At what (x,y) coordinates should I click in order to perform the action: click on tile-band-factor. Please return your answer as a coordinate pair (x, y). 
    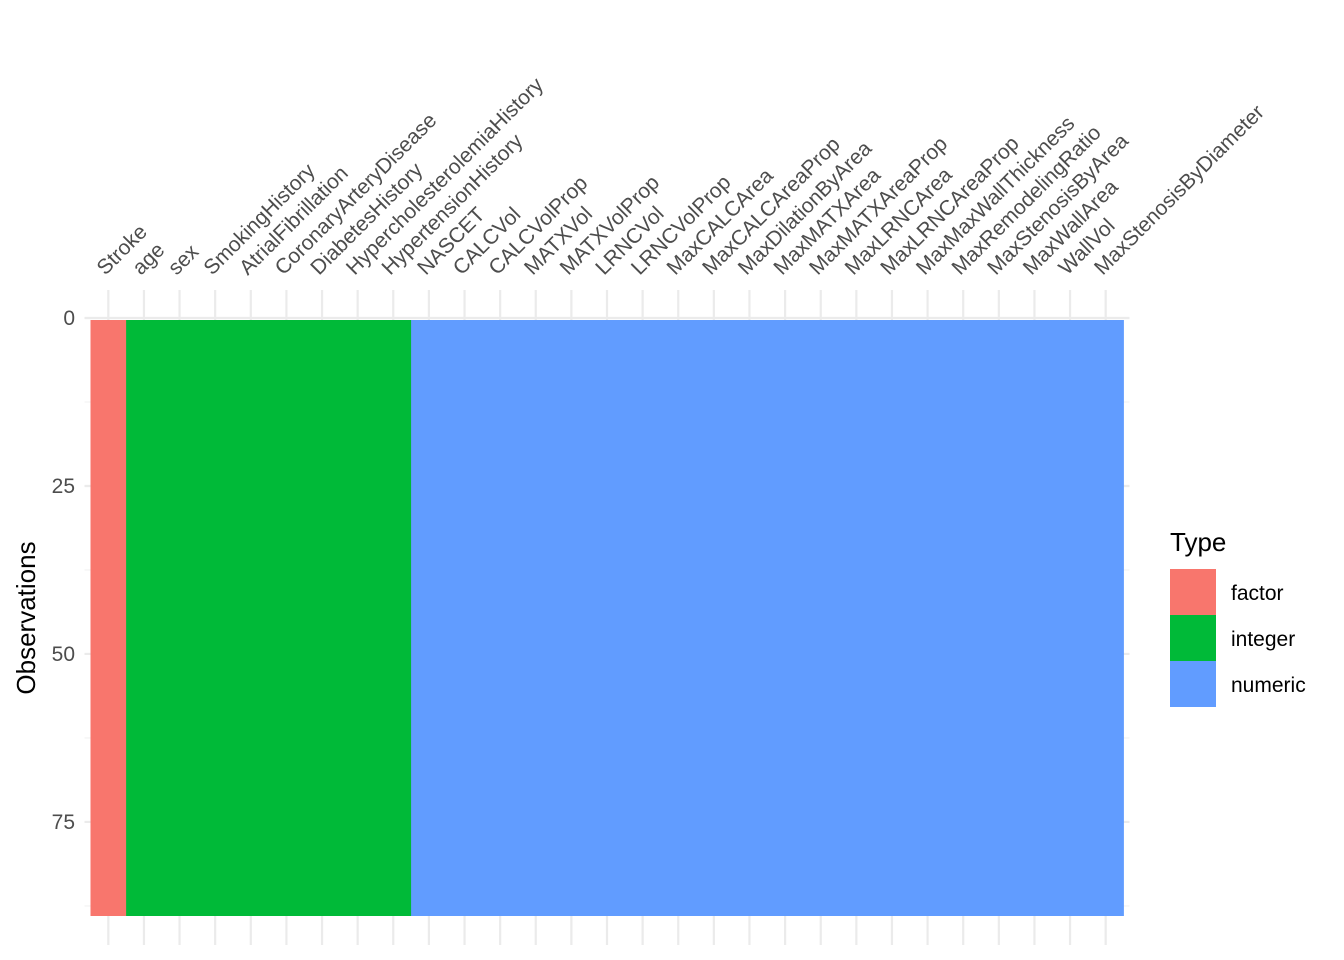
    Looking at the image, I should click on (108, 618).